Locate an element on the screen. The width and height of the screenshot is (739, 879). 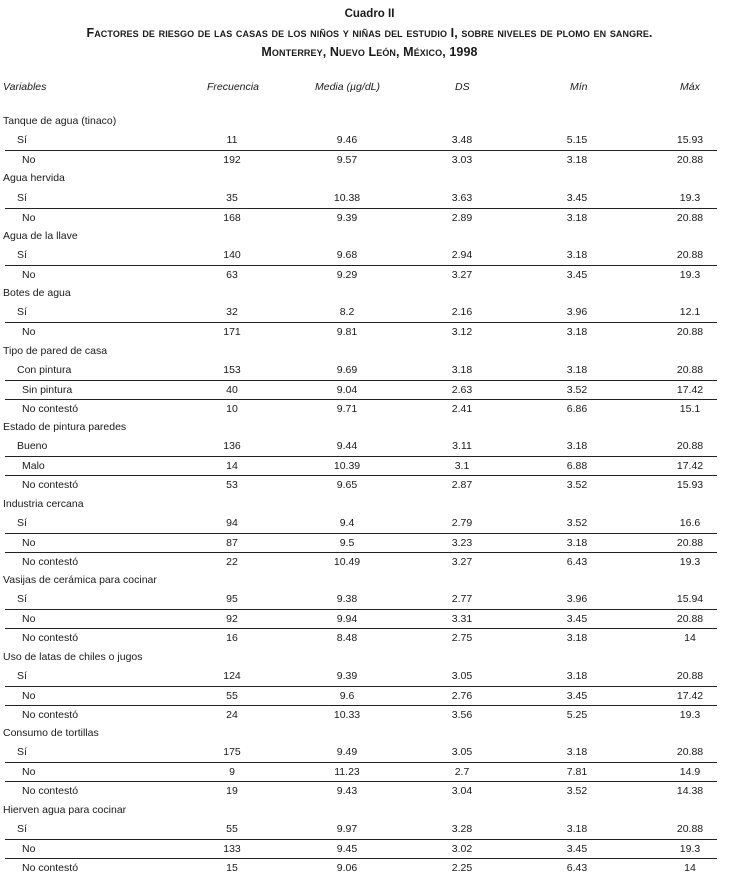
table-row: No contestó 24 10.33 3.56 5.25 19.3 is located at coordinates (361, 714).